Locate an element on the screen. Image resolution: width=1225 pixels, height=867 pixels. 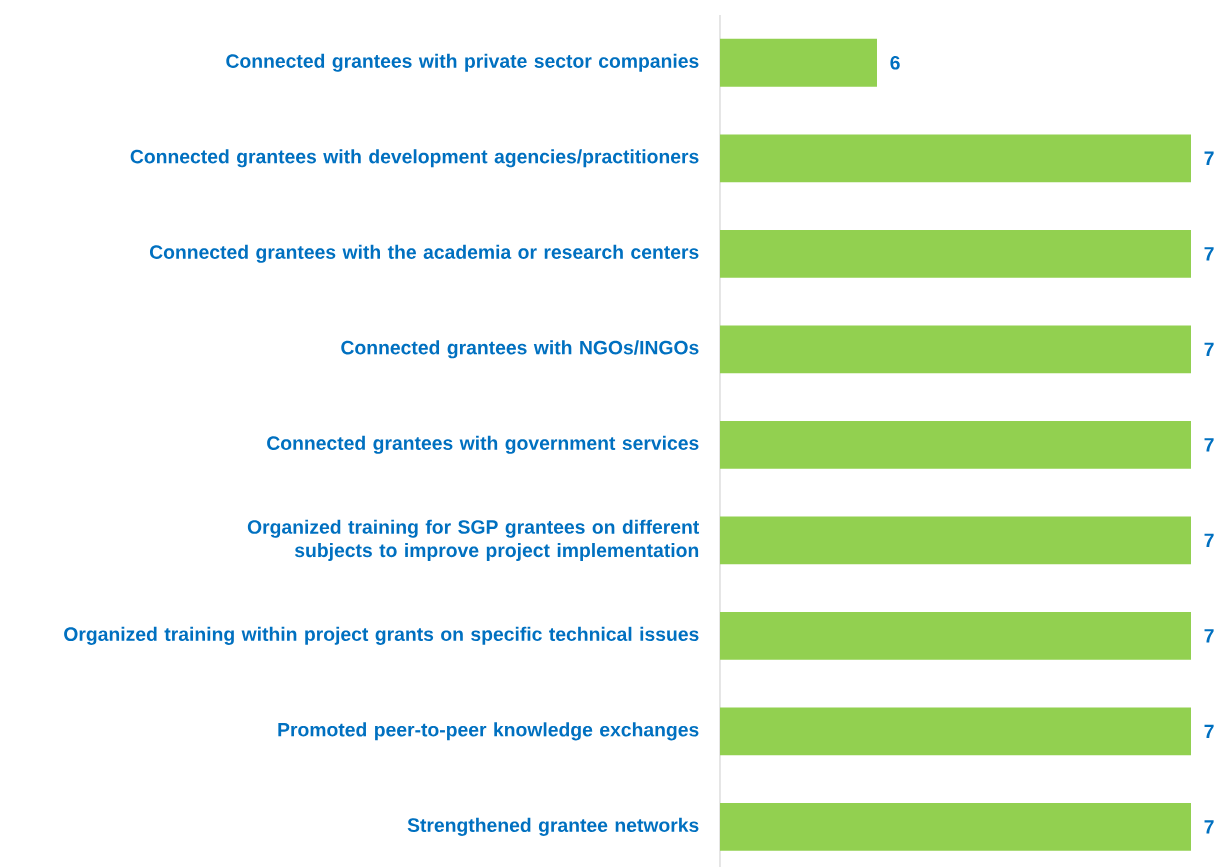
y-tick-label: Connected grantees with NGOs/INGOs is located at coordinates (520, 349).